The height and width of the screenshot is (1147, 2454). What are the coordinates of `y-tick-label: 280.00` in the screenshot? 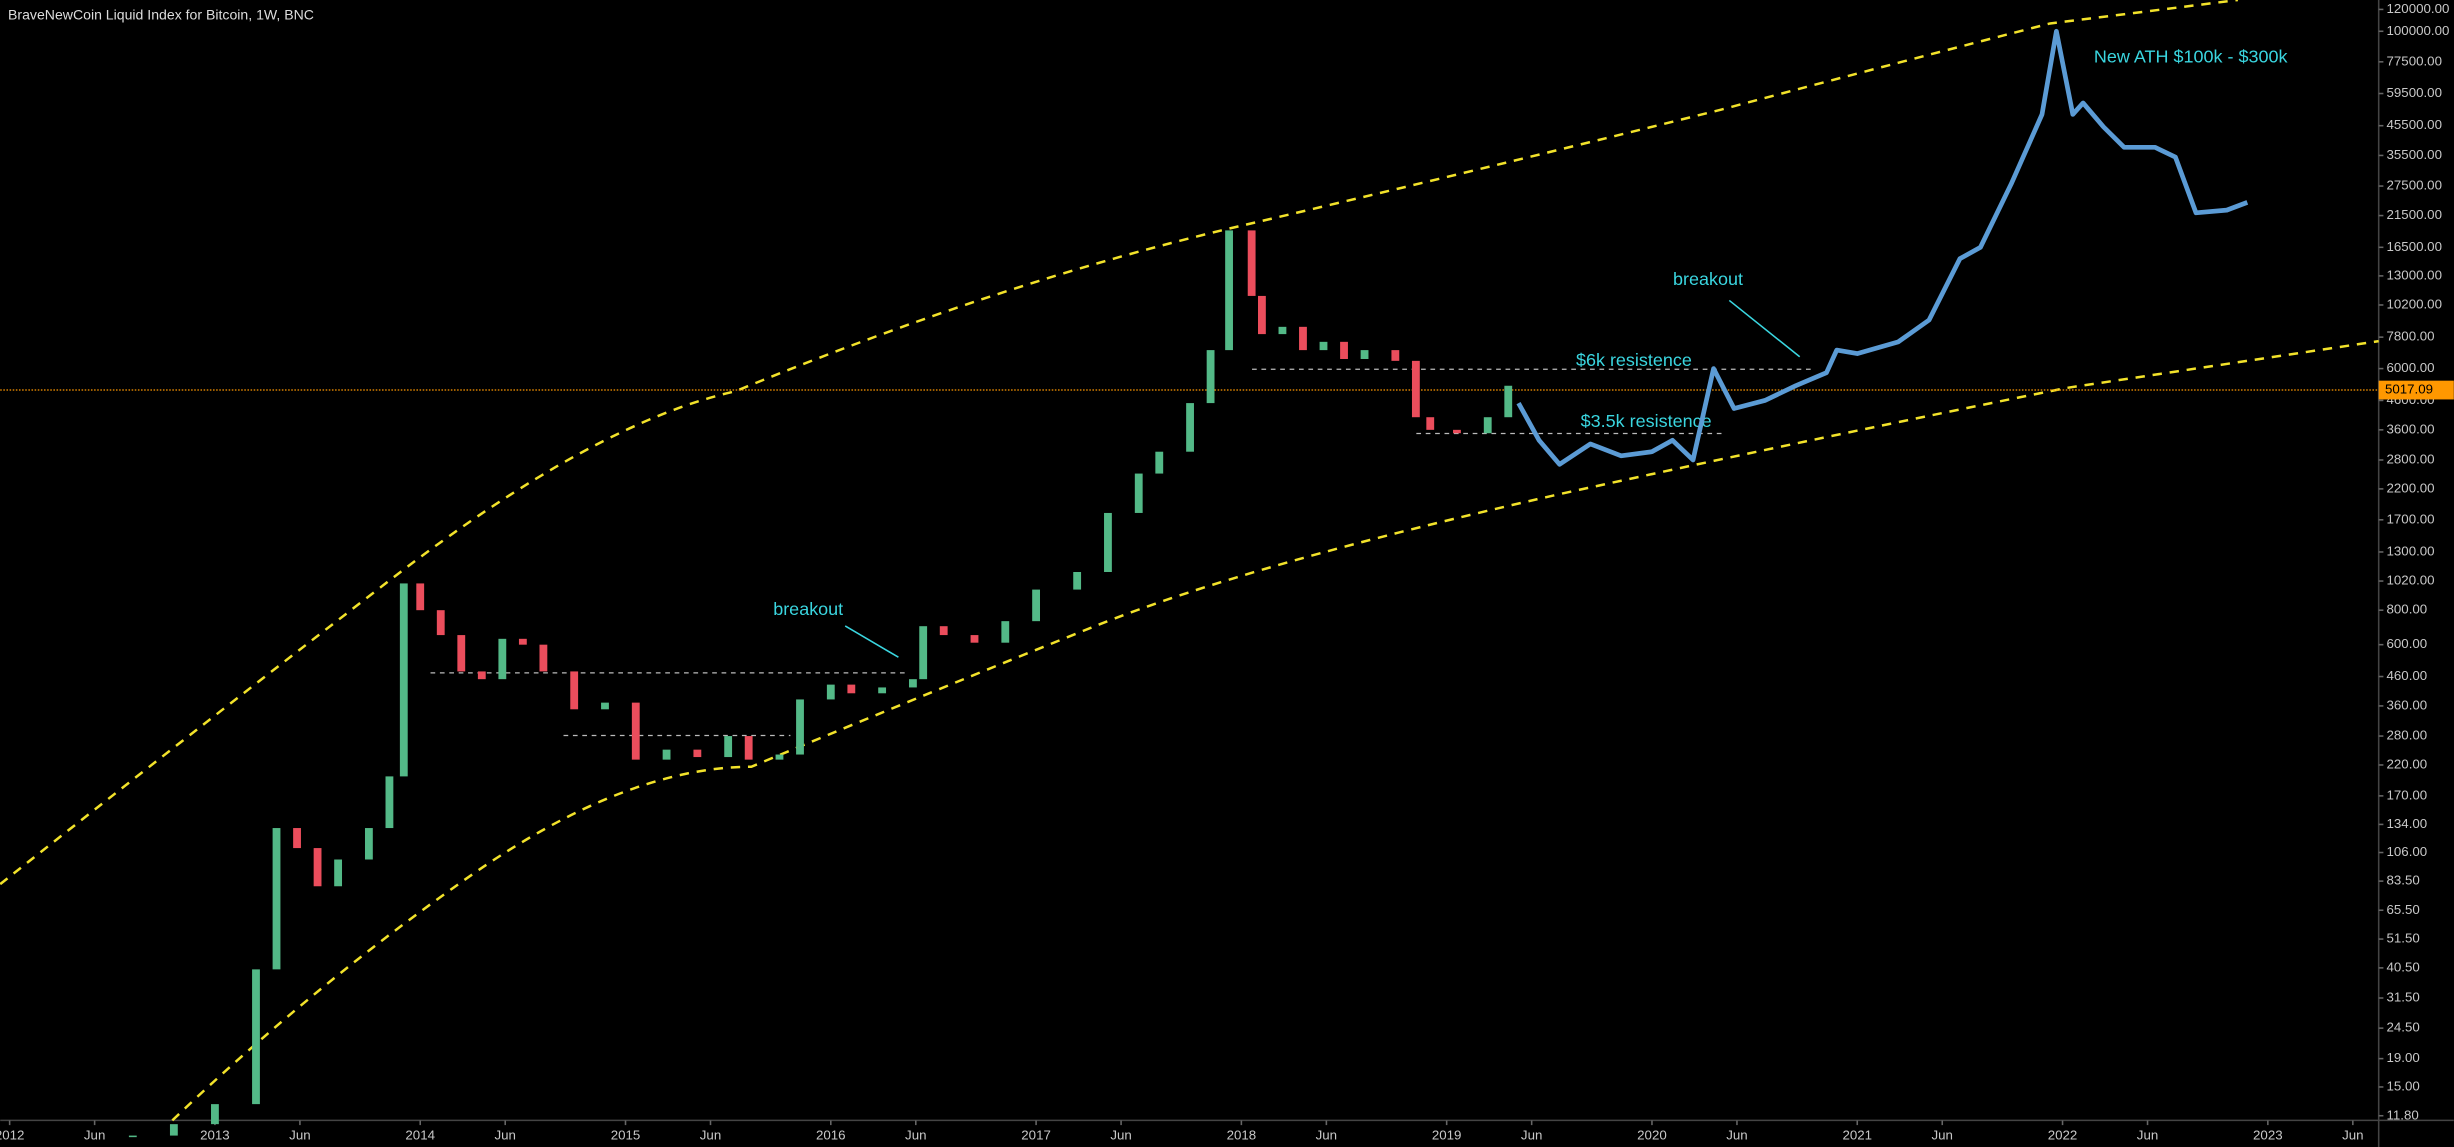 It's located at (2407, 735).